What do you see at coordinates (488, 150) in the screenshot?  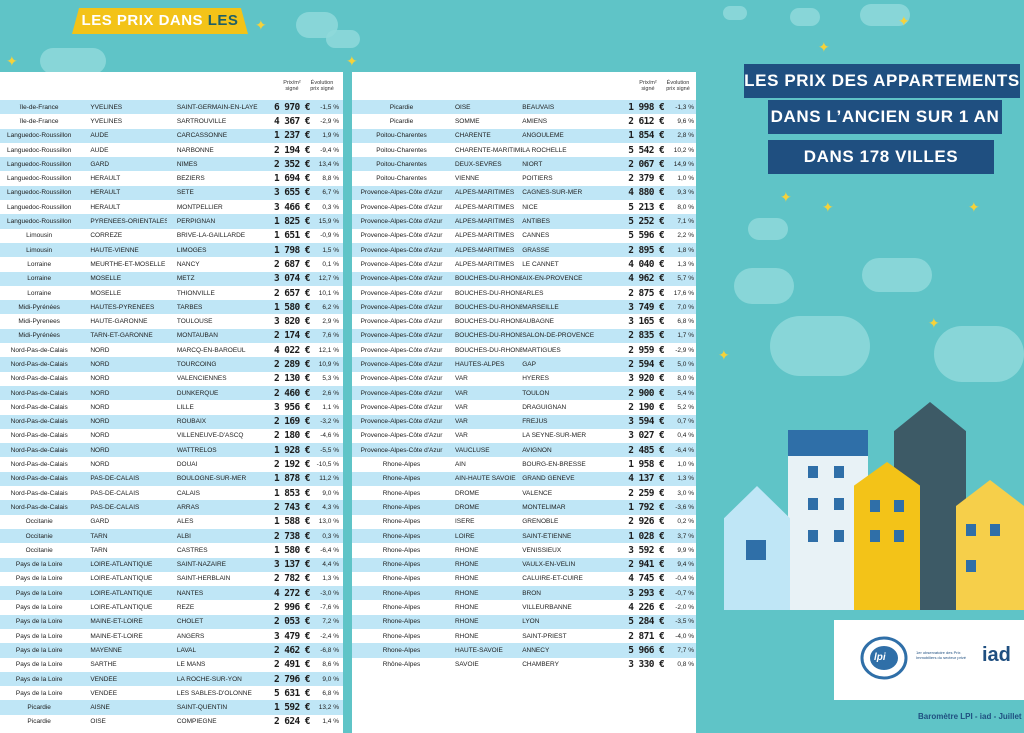 I see `department-cell: CHARENTE-MARITIME` at bounding box center [488, 150].